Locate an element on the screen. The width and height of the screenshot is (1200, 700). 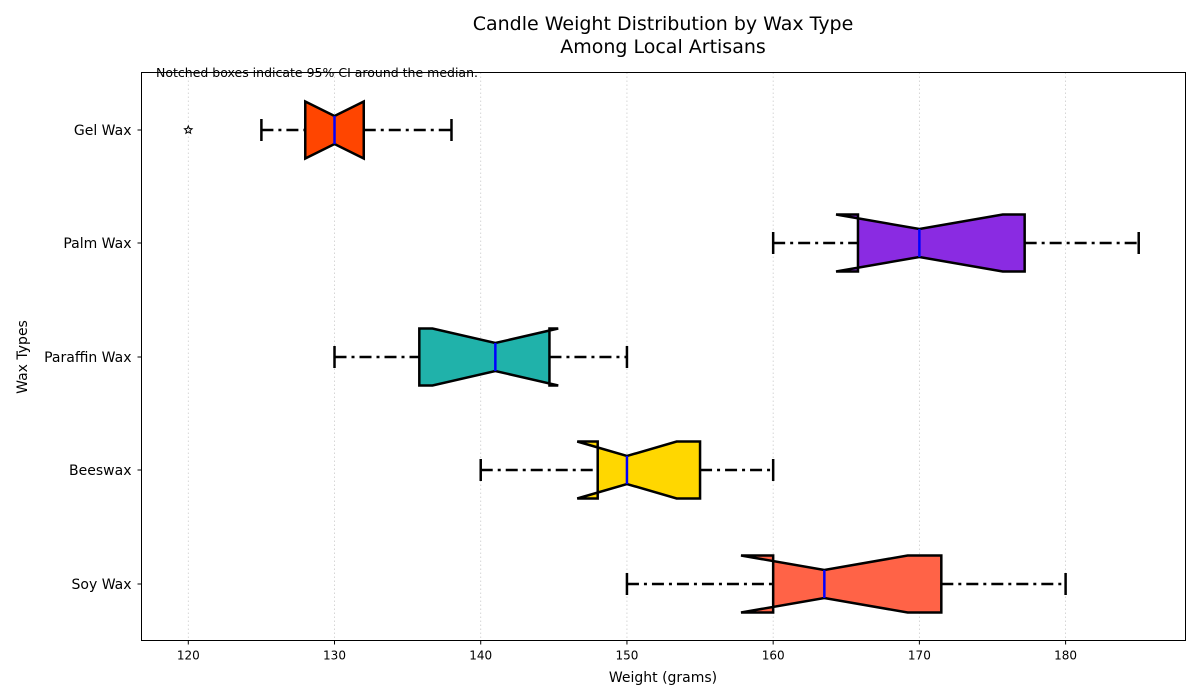
y-tick-label: Beeswax is located at coordinates (100, 471).